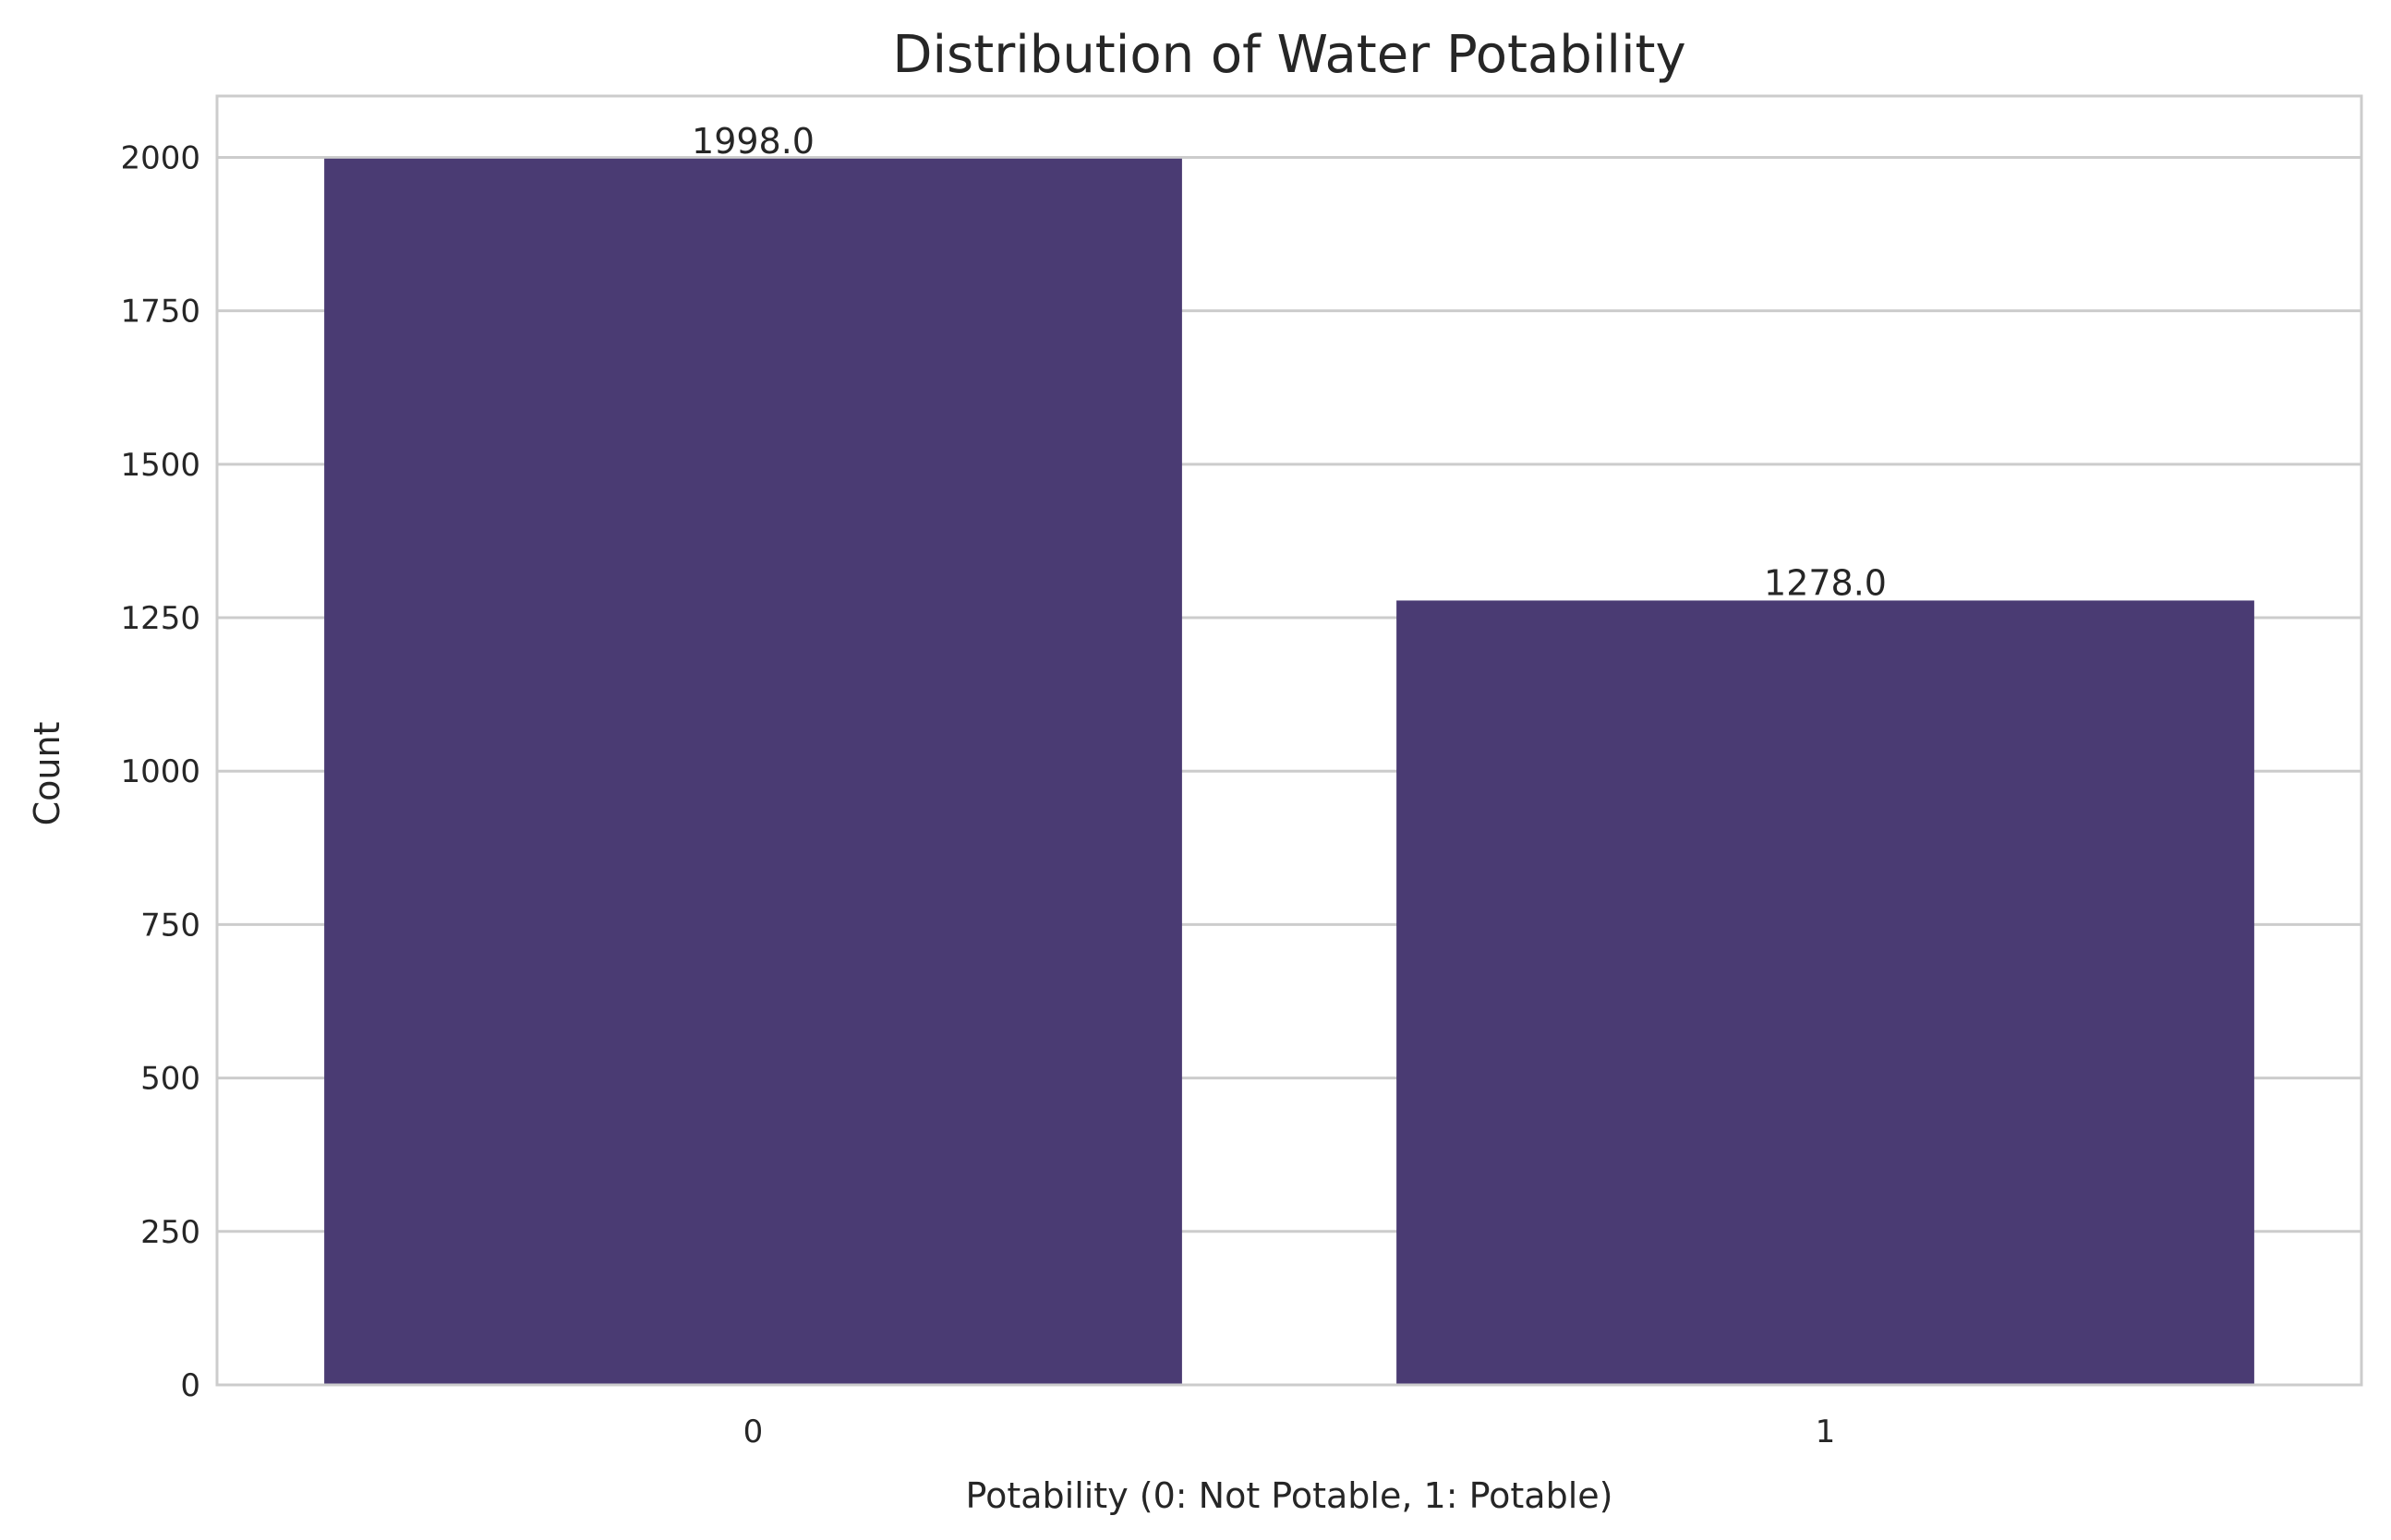  What do you see at coordinates (170, 1080) in the screenshot?
I see `y-tick-label: 500` at bounding box center [170, 1080].